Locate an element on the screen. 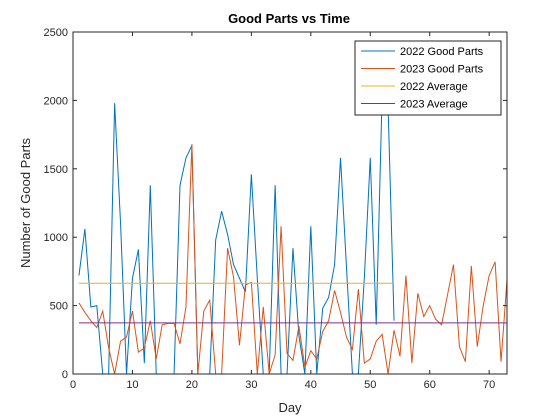 The image size is (560, 420). y-tick-label: 0 is located at coordinates (65, 375).